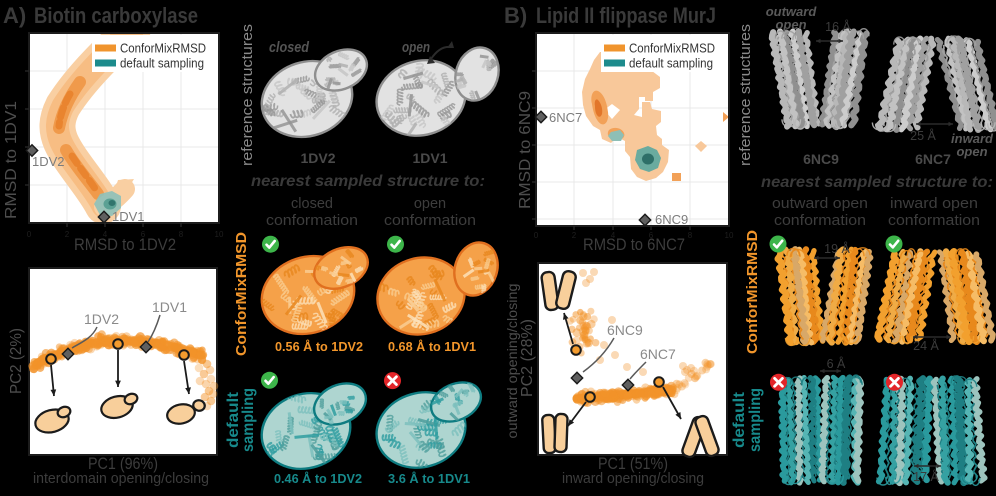 This screenshot has width=996, height=496. I want to click on svg-text: inward, so click(972, 138).